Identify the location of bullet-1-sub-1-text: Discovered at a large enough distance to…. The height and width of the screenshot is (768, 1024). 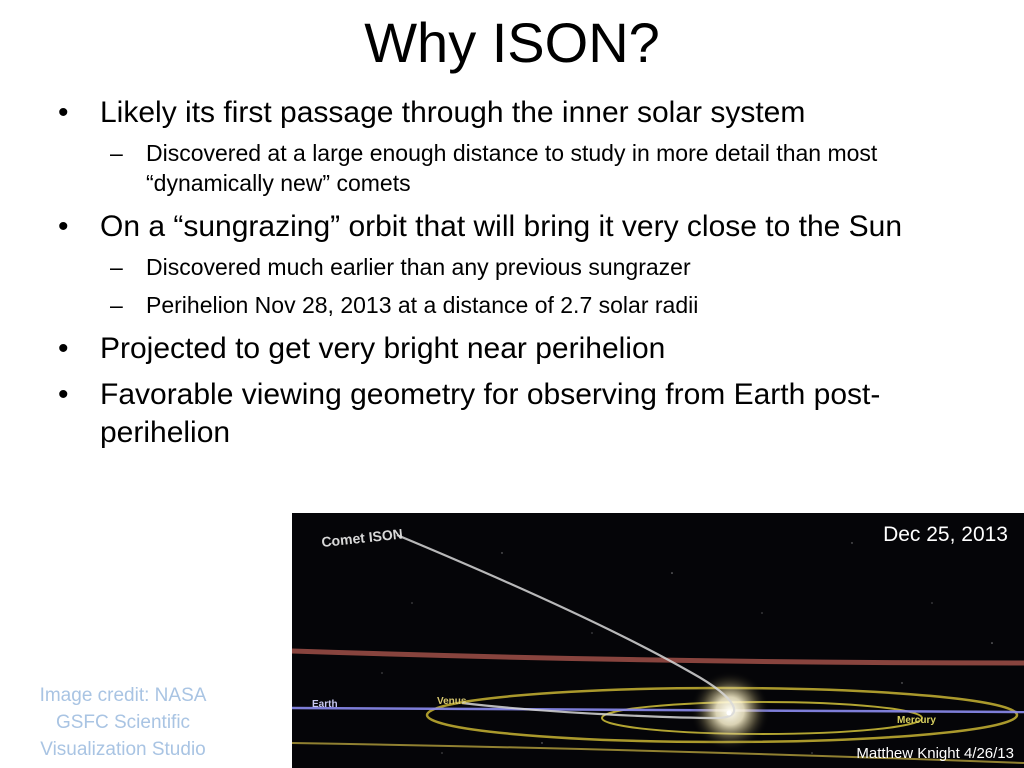
(512, 168).